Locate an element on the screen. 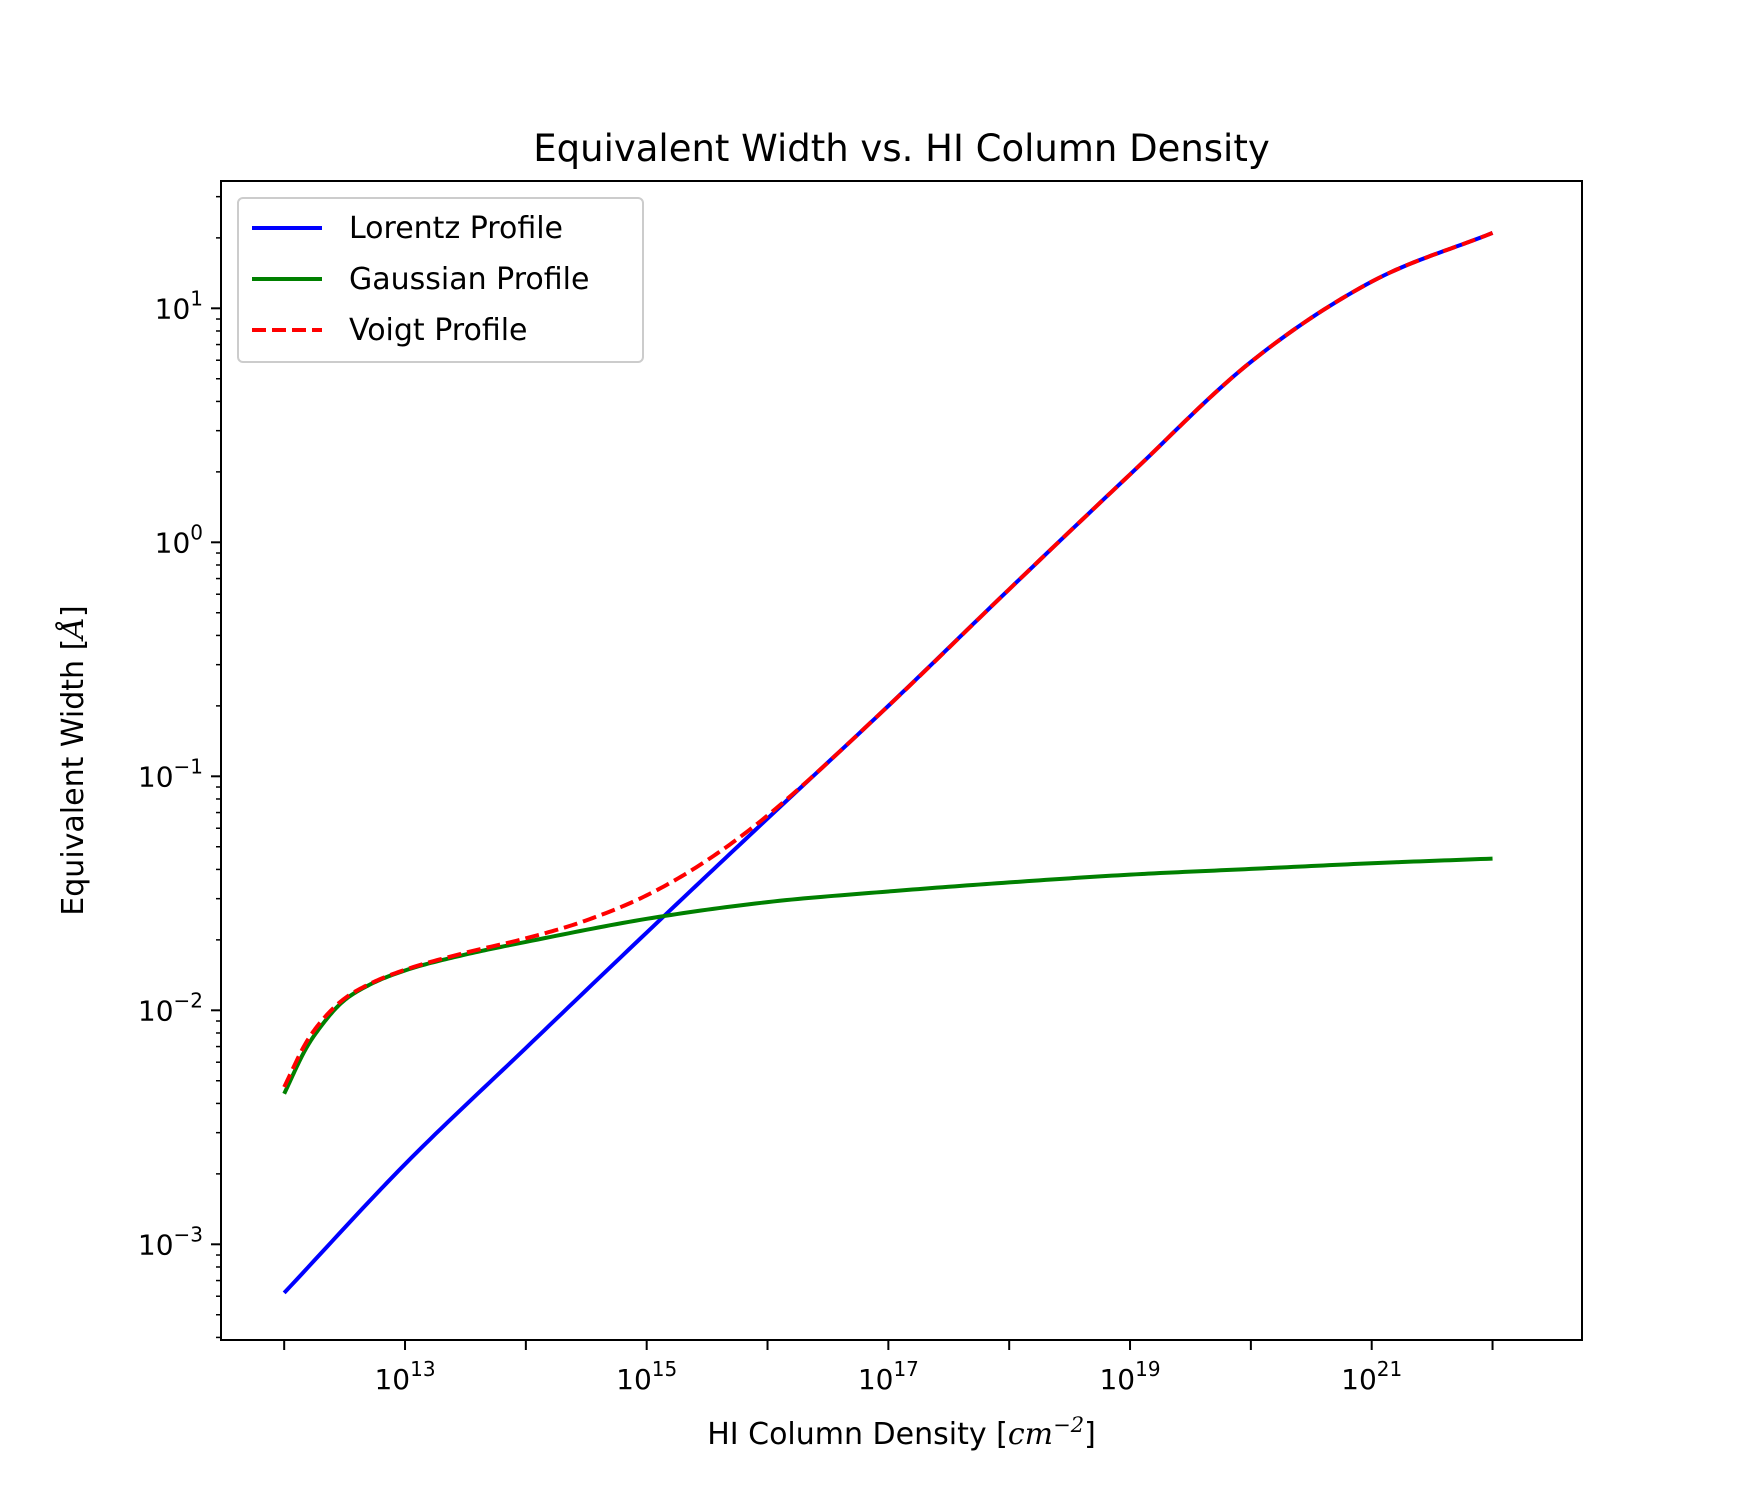 Image resolution: width=1750 pixels, height=1500 pixels. x-tick-label: 1013 is located at coordinates (404, 1376).